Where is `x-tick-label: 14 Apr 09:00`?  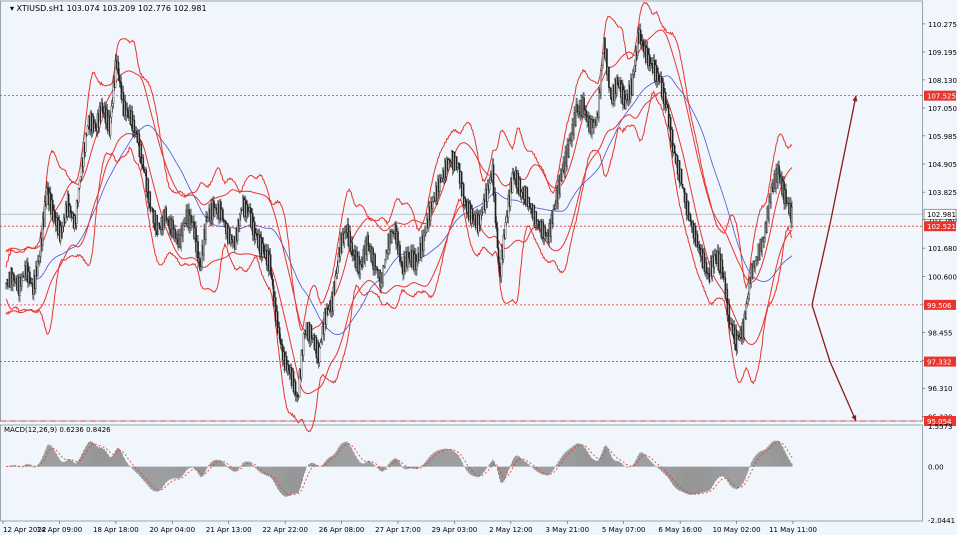
x-tick-label: 14 Apr 09:00 is located at coordinates (60, 530).